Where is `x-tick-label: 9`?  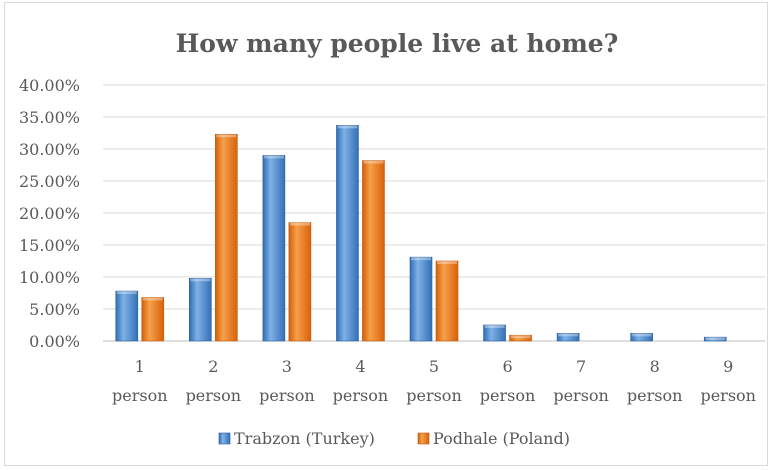 x-tick-label: 9 is located at coordinates (728, 366).